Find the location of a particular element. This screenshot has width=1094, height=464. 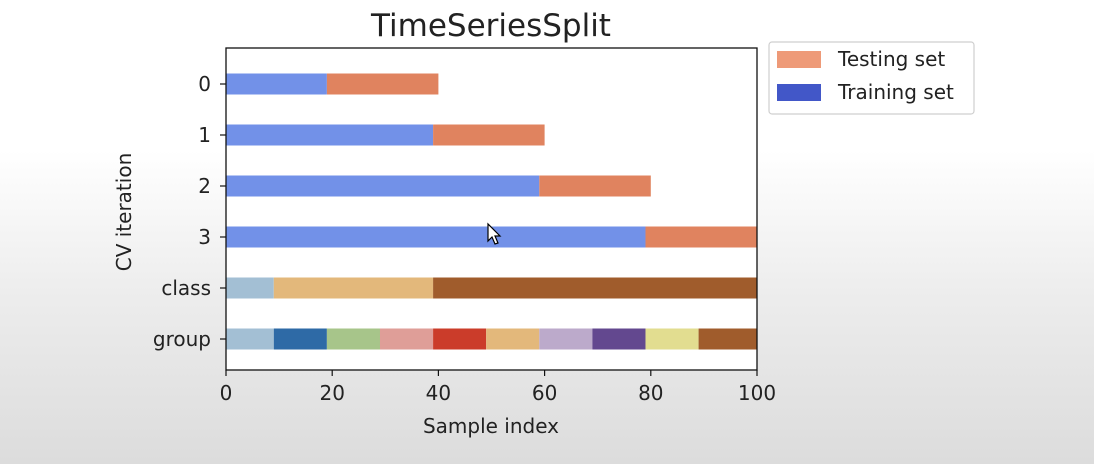

legend: Testing set Training set is located at coordinates (871, 78).